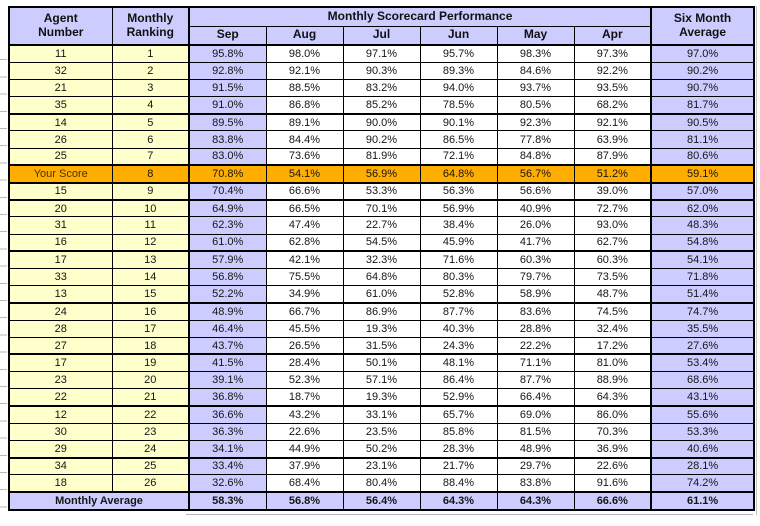  I want to click on score-cell: 23.5%, so click(381, 431).